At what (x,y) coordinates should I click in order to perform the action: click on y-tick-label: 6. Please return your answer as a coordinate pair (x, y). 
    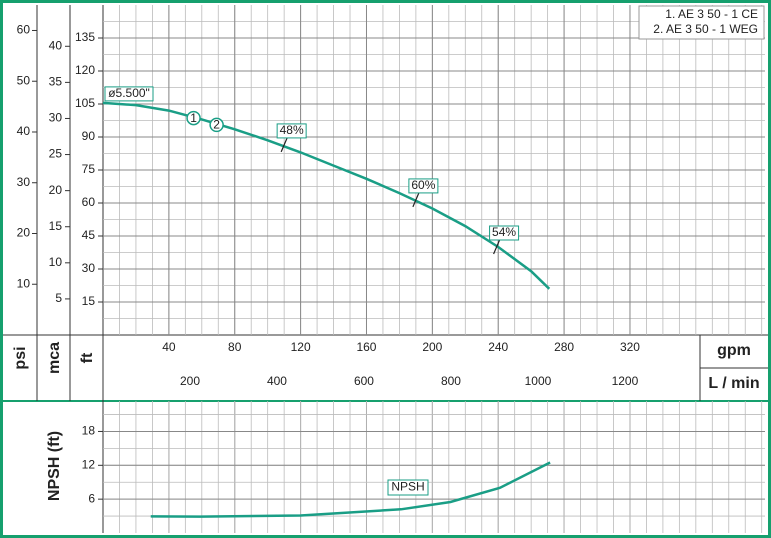
    Looking at the image, I should click on (91, 498).